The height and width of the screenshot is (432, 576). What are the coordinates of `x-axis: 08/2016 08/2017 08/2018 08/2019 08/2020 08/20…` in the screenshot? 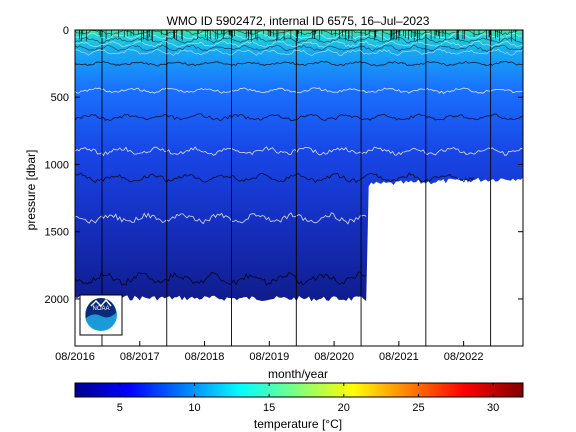 It's located at (269, 352).